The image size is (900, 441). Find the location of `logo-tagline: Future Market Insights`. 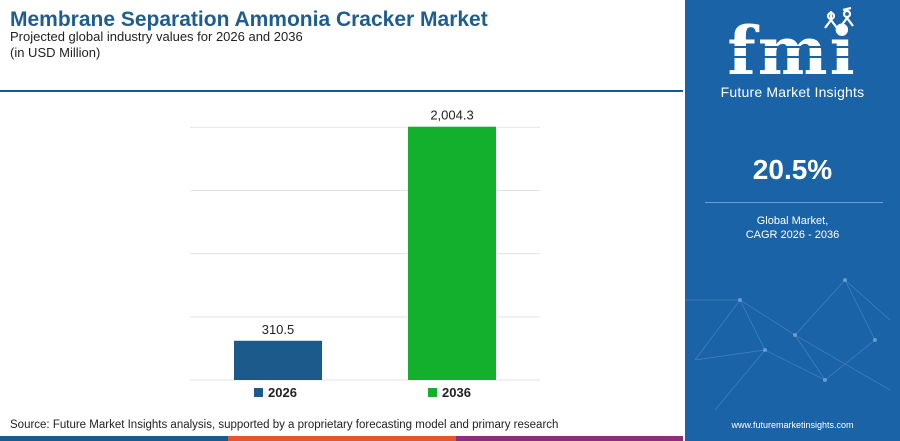

logo-tagline: Future Market Insights is located at coordinates (792, 92).